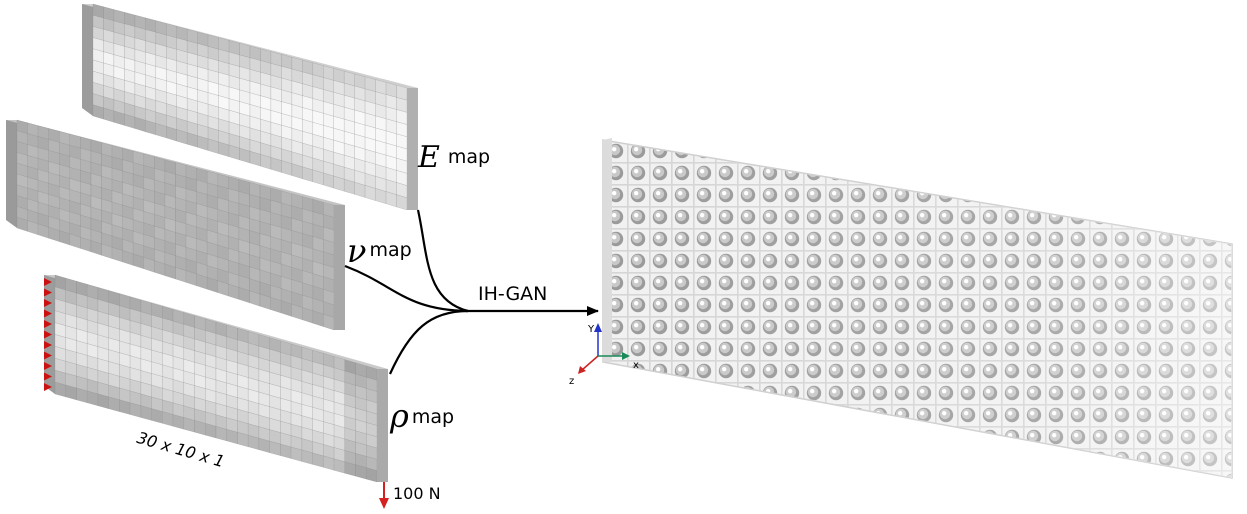  What do you see at coordinates (399, 416) in the screenshot?
I see `rho-symbol: ρ` at bounding box center [399, 416].